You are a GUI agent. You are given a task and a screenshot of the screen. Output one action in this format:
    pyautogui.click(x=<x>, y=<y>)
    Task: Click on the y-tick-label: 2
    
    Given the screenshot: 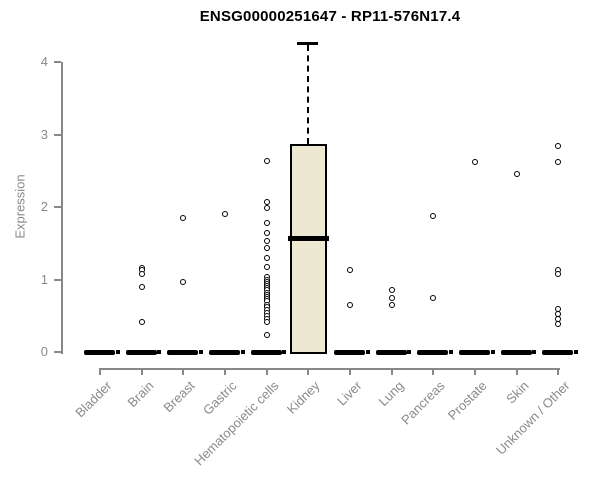 What is the action you would take?
    pyautogui.click(x=44, y=206)
    